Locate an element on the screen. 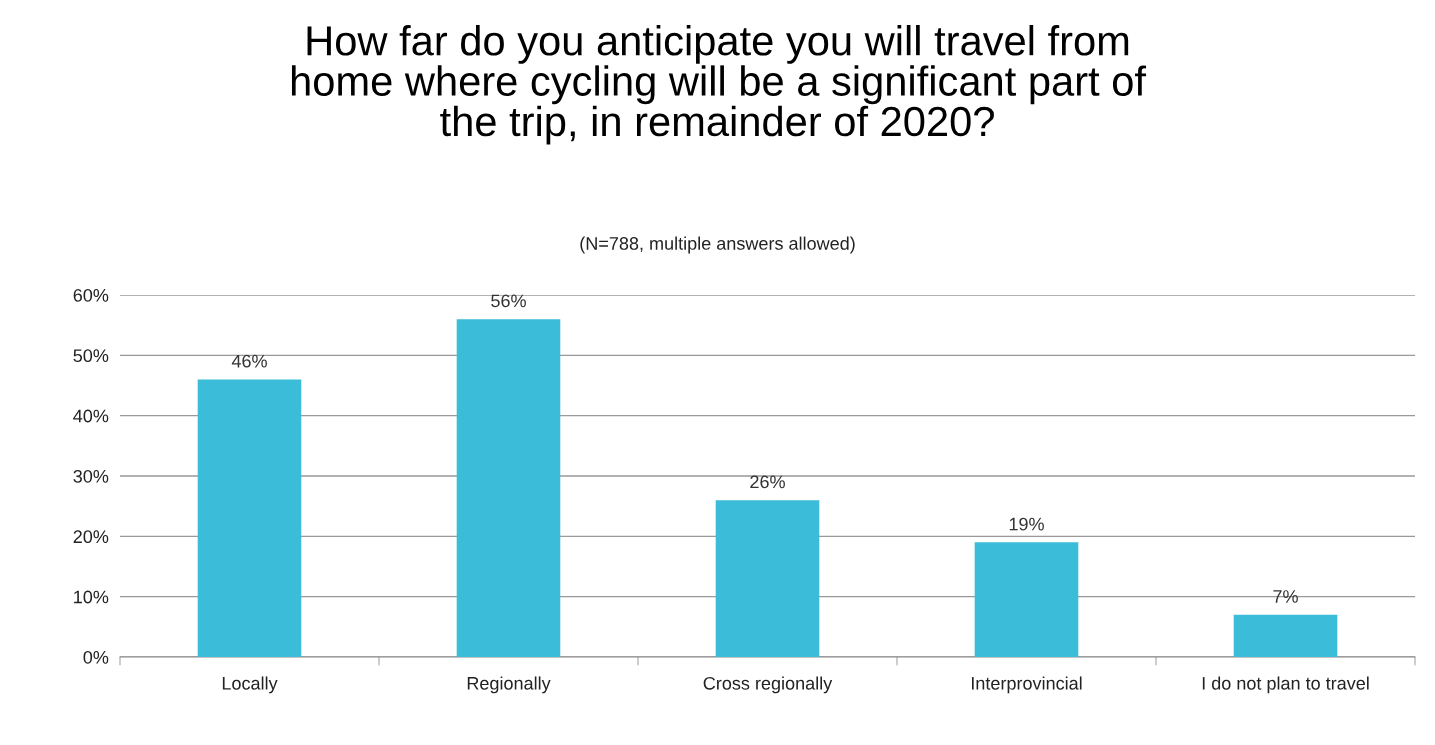 The image size is (1435, 745). data-label: 19% is located at coordinates (1026, 524).